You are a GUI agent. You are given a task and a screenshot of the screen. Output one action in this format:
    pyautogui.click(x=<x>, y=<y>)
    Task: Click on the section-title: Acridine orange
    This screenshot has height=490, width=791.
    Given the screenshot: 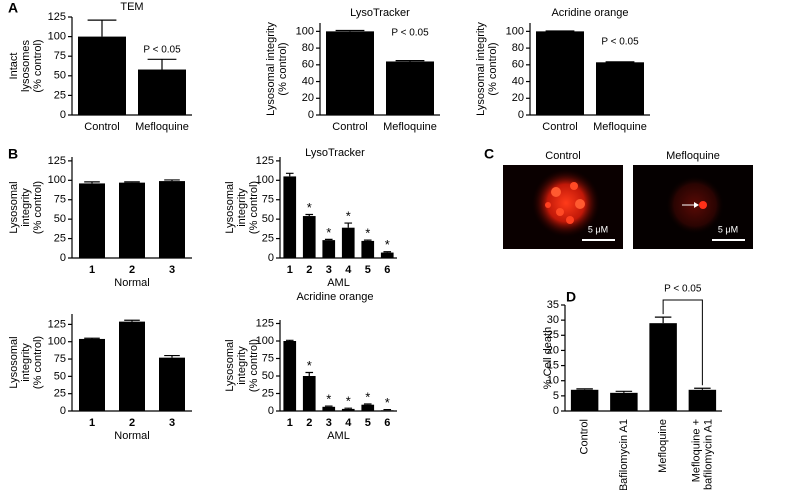 What is the action you would take?
    pyautogui.click(x=334, y=297)
    